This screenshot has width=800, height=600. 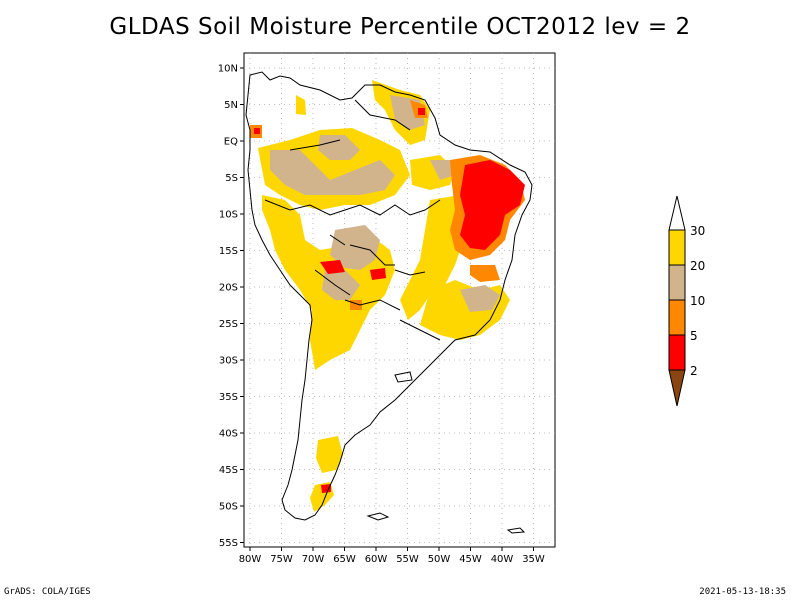 I want to click on lat-label: 5N, so click(x=231, y=105).